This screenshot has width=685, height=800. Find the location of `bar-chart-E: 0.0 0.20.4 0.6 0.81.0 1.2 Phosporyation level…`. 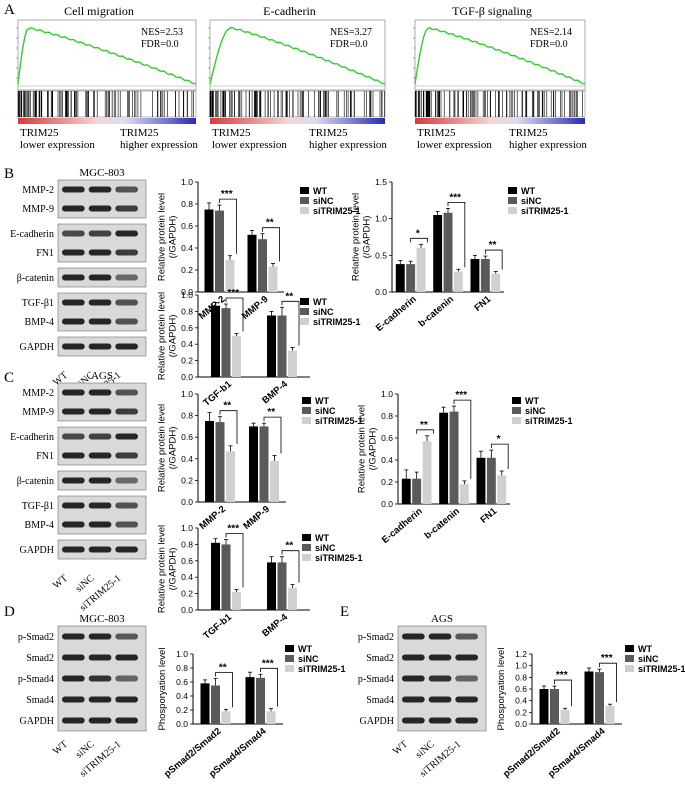

bar-chart-E: 0.0 0.20.4 0.6 0.81.0 1.2 Phosporyation level… is located at coordinates (590, 712).